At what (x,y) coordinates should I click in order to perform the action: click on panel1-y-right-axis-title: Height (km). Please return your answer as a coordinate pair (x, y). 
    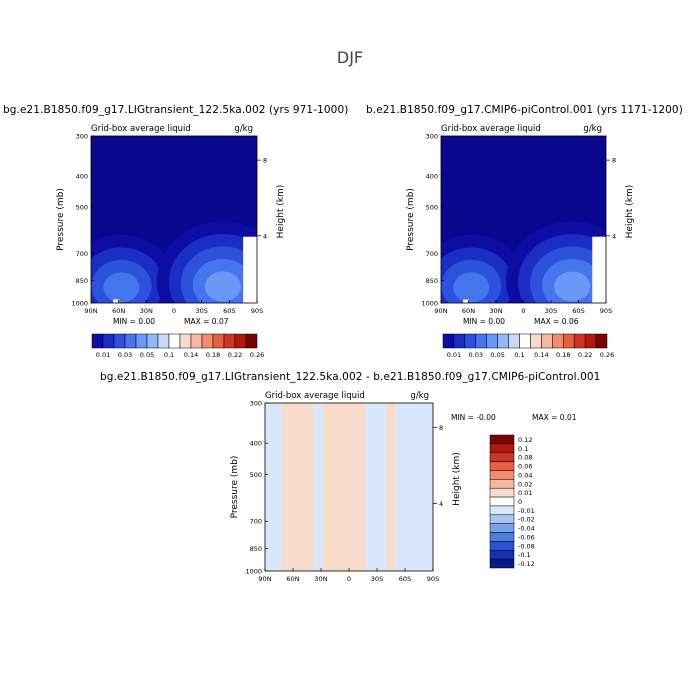
    Looking at the image, I should click on (281, 212).